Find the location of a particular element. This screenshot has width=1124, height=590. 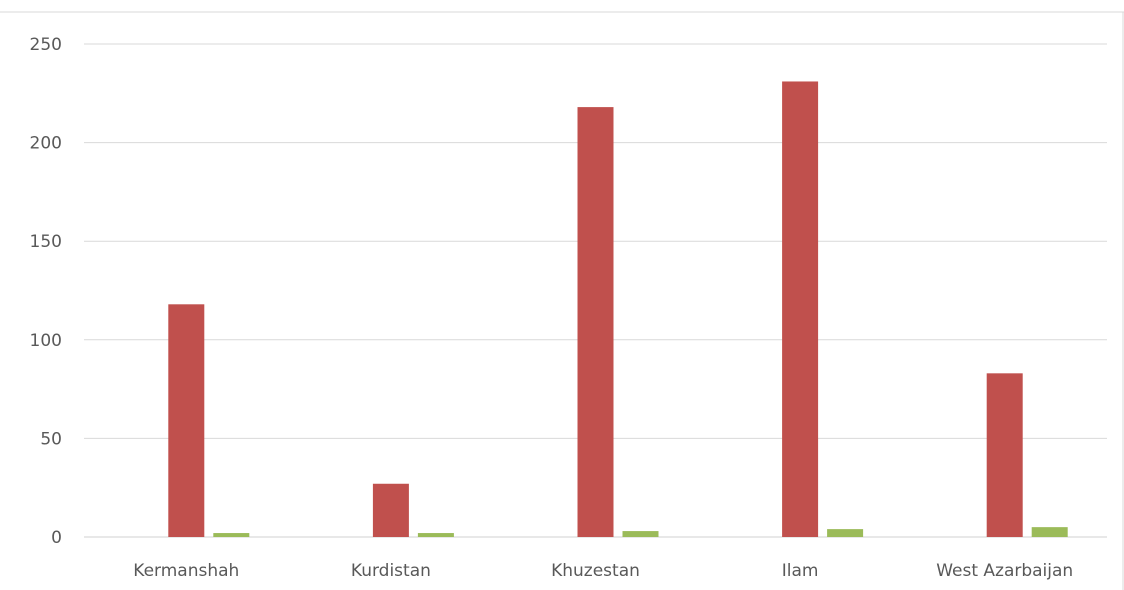

y-tick-label: 100 is located at coordinates (46, 341).